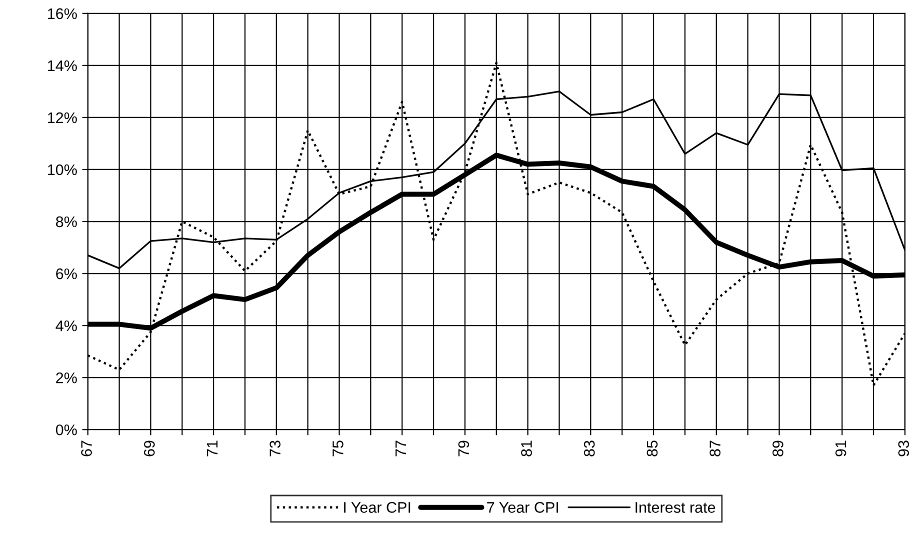 The height and width of the screenshot is (537, 915). I want to click on y-tick-label: 2%, so click(66, 378).